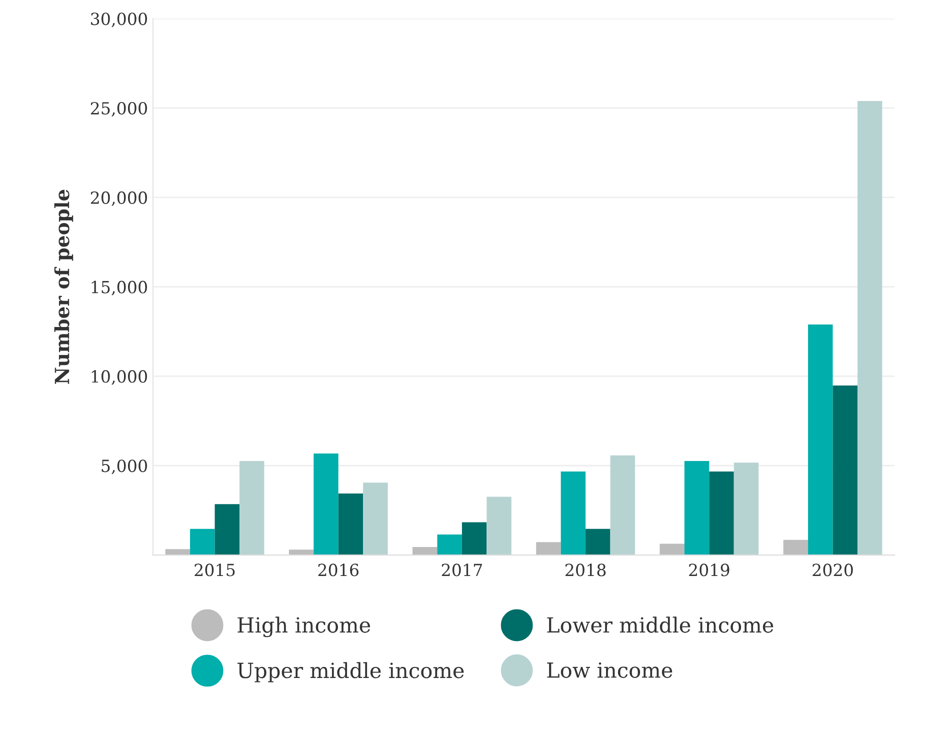  What do you see at coordinates (118, 198) in the screenshot?
I see `y-tick-label: 20,000` at bounding box center [118, 198].